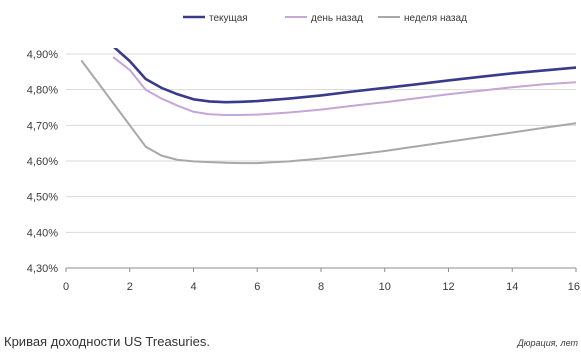 The image size is (581, 352). I want to click on x-tick-label: 16, so click(574, 287).